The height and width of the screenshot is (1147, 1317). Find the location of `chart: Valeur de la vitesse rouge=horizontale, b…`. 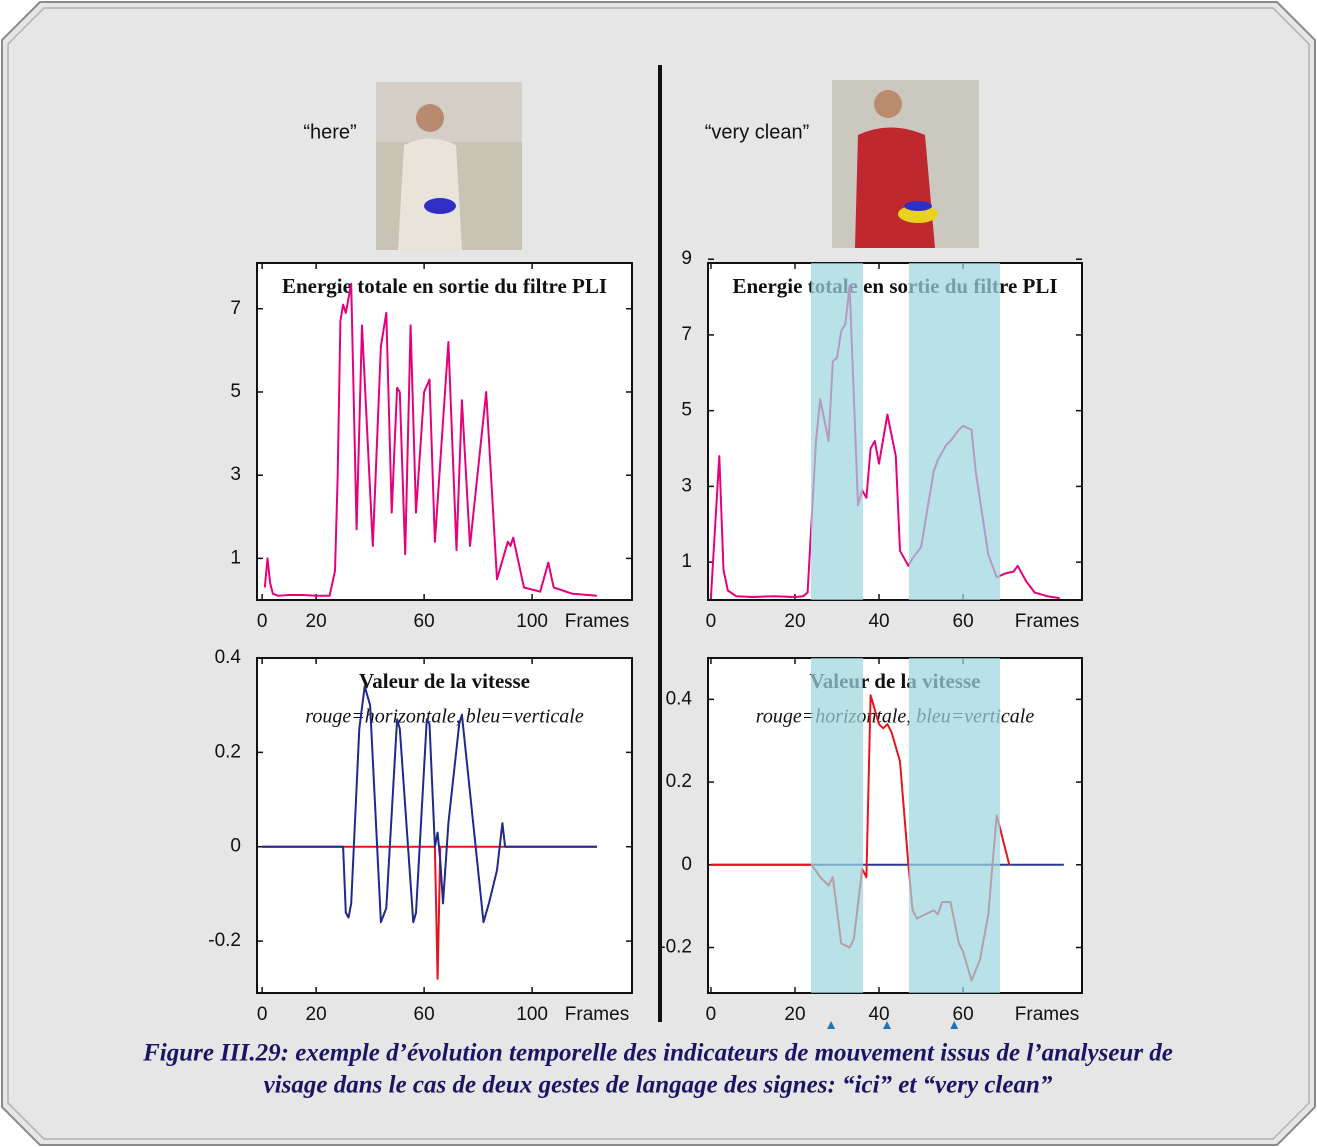

chart: Valeur de la vitesse rouge=horizontale, b… is located at coordinates (420, 836).